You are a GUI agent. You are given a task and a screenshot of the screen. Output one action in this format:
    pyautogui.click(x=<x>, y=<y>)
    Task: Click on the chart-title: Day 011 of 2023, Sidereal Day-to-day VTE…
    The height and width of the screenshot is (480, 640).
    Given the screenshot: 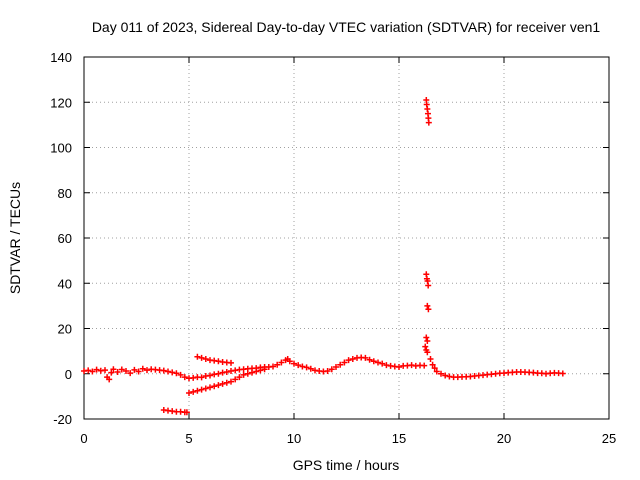 What is the action you would take?
    pyautogui.click(x=346, y=27)
    